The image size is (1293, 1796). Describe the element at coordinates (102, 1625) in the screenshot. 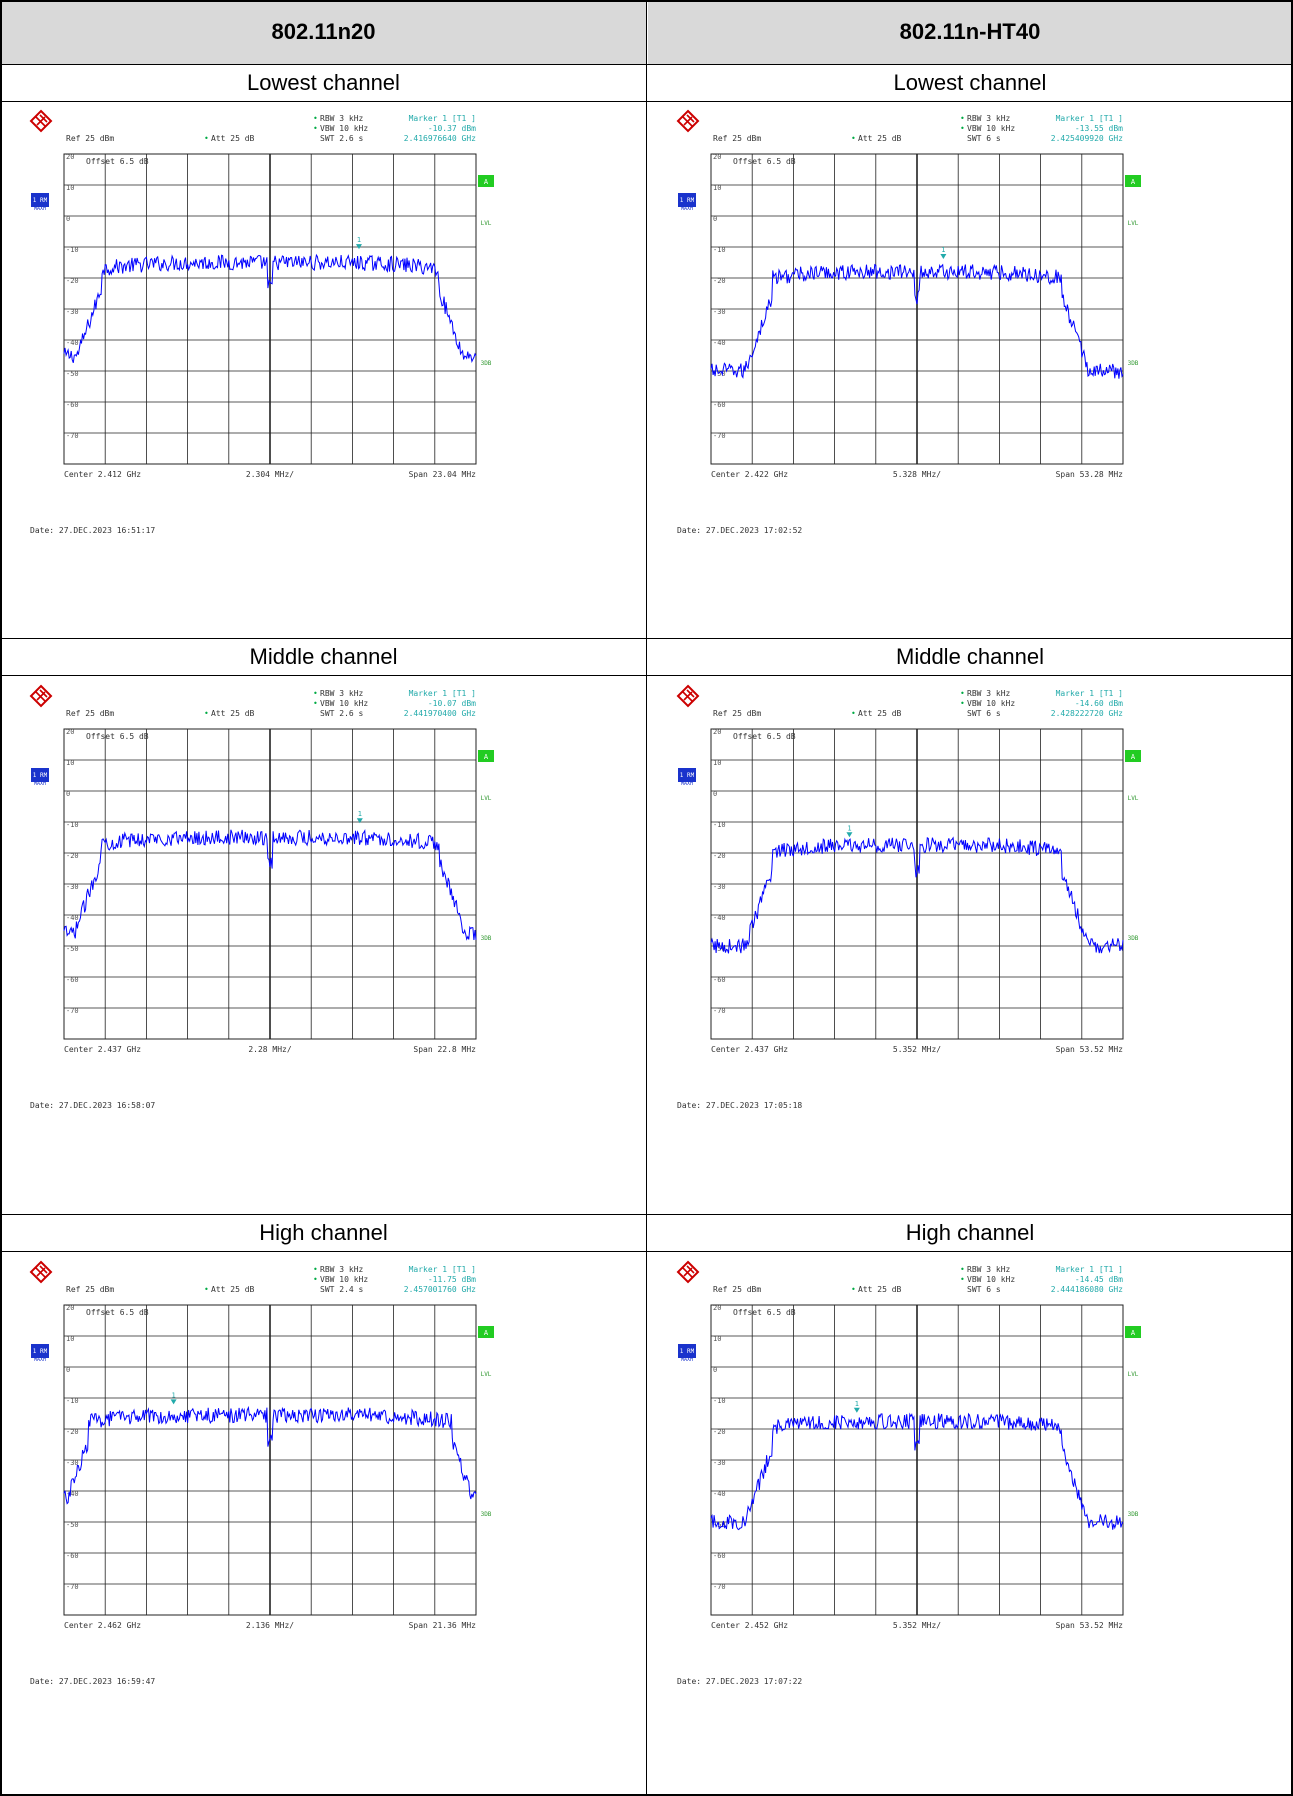

I see `center-frequency-label: Center 2.462 GHz` at that location.